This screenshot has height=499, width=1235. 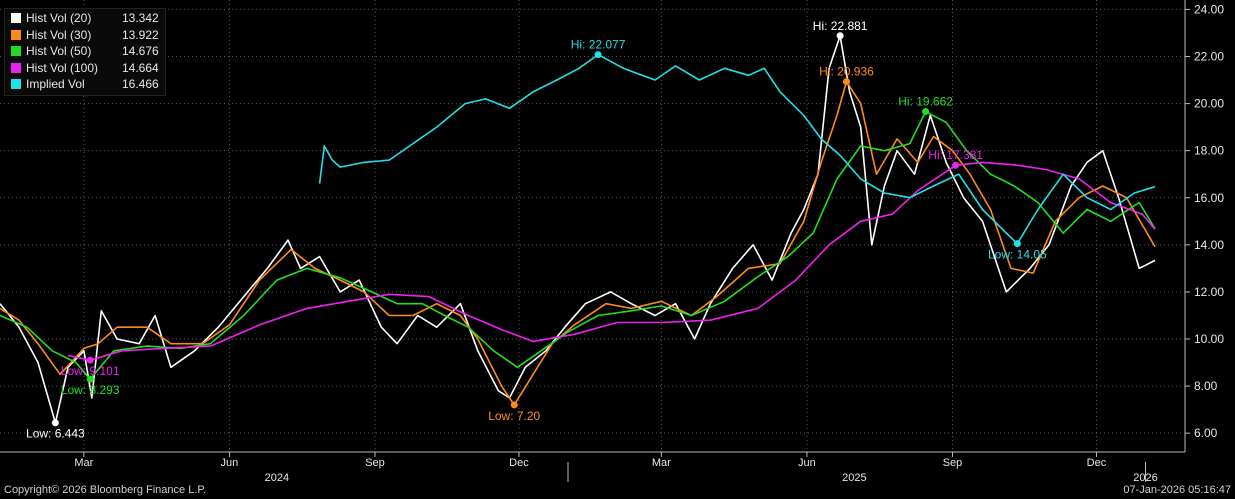 I want to click on y-tick-label: 24.00, so click(x=1209, y=9).